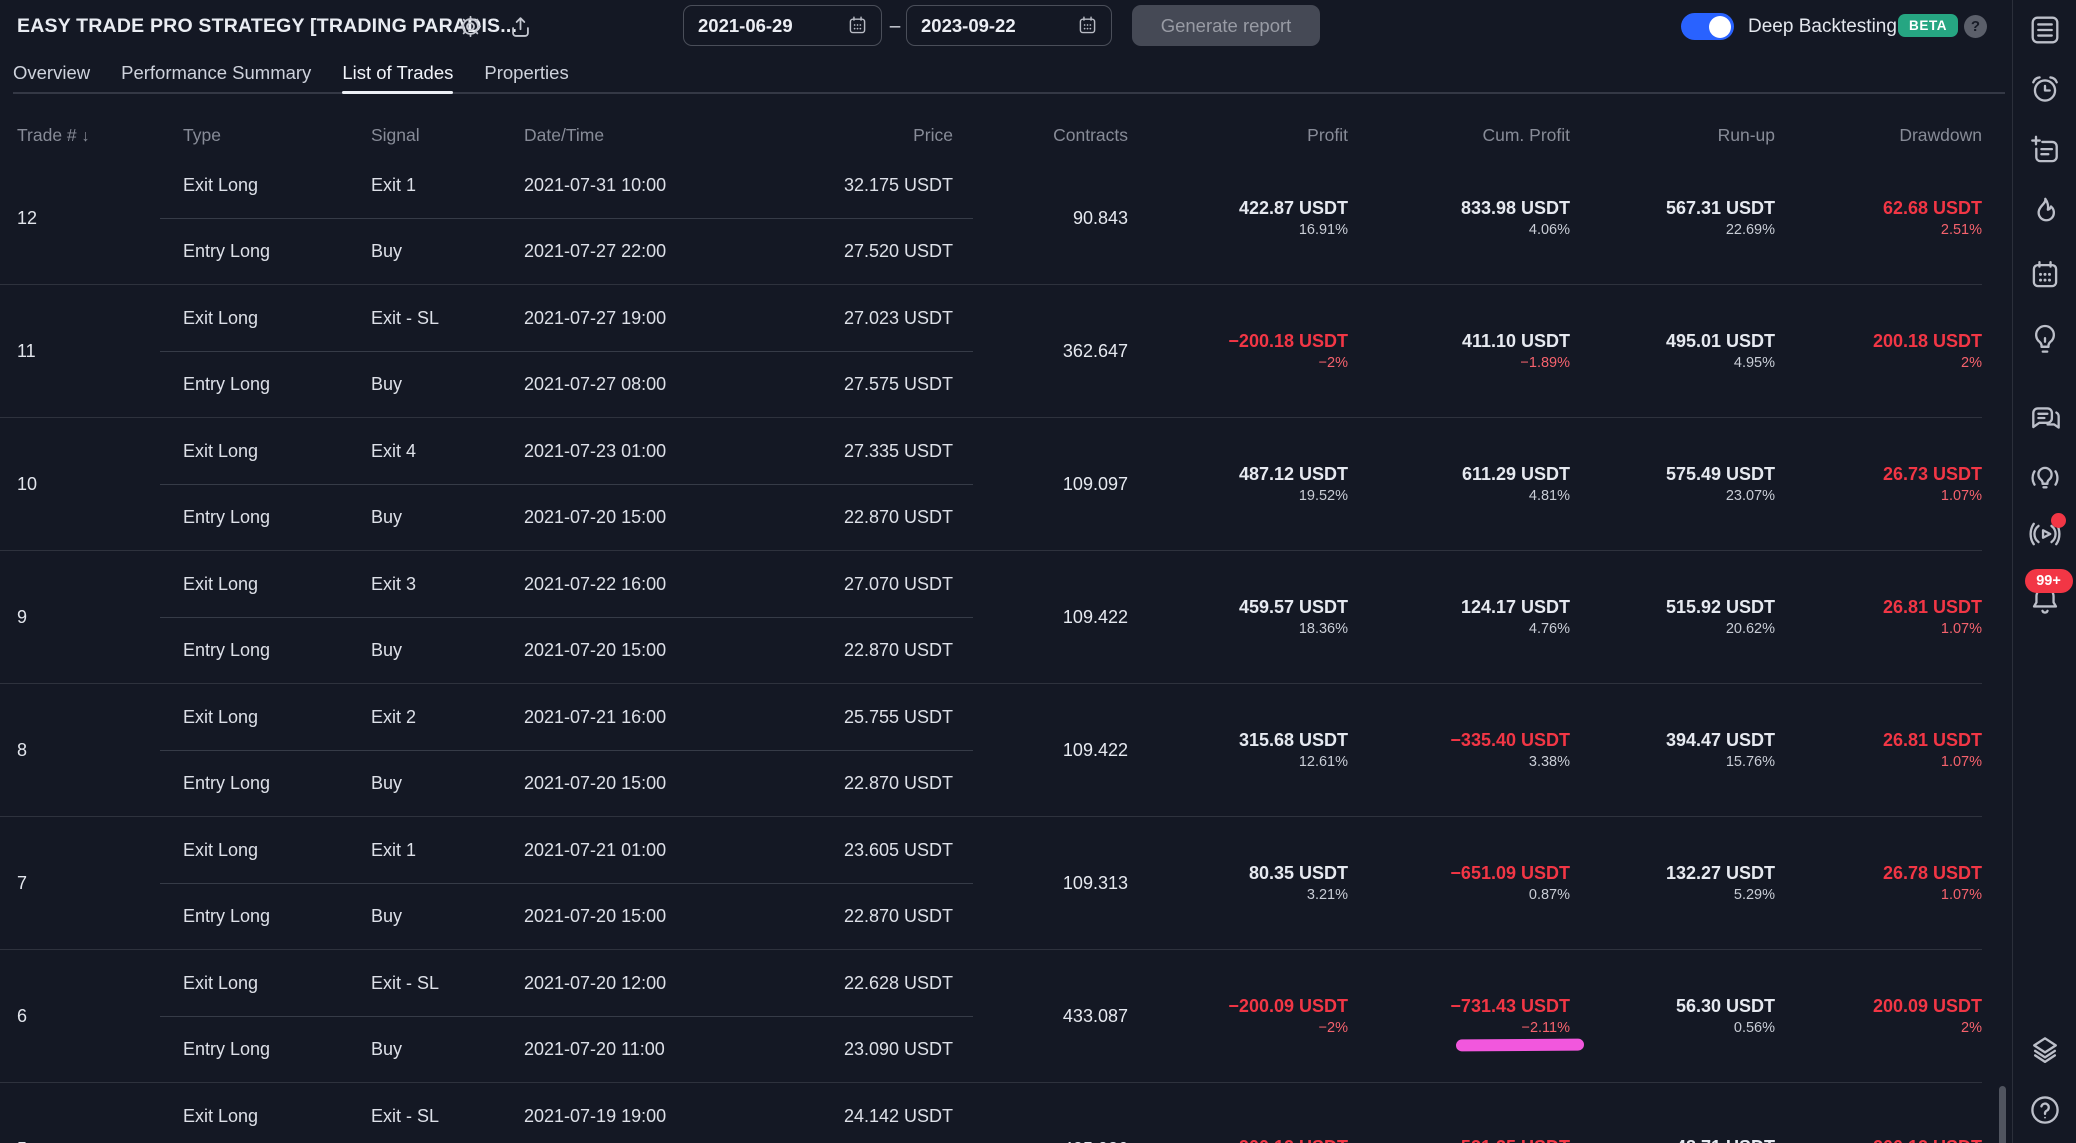  Describe the element at coordinates (1549, 761) in the screenshot. I see `cum-profit-percent: 3.38%` at that location.